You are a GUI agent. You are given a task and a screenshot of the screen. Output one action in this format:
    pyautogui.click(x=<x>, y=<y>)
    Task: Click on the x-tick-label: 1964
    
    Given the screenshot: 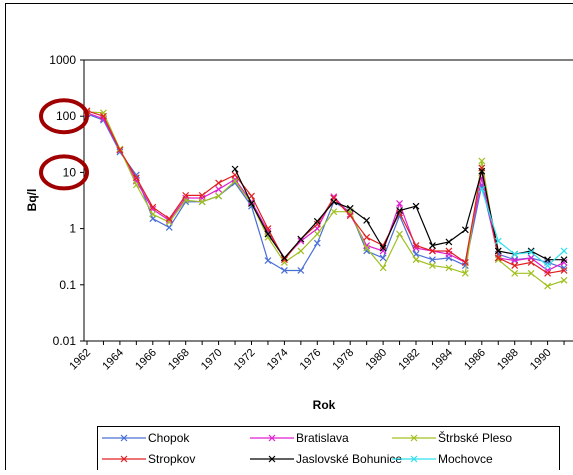 What is the action you would take?
    pyautogui.click(x=113, y=360)
    